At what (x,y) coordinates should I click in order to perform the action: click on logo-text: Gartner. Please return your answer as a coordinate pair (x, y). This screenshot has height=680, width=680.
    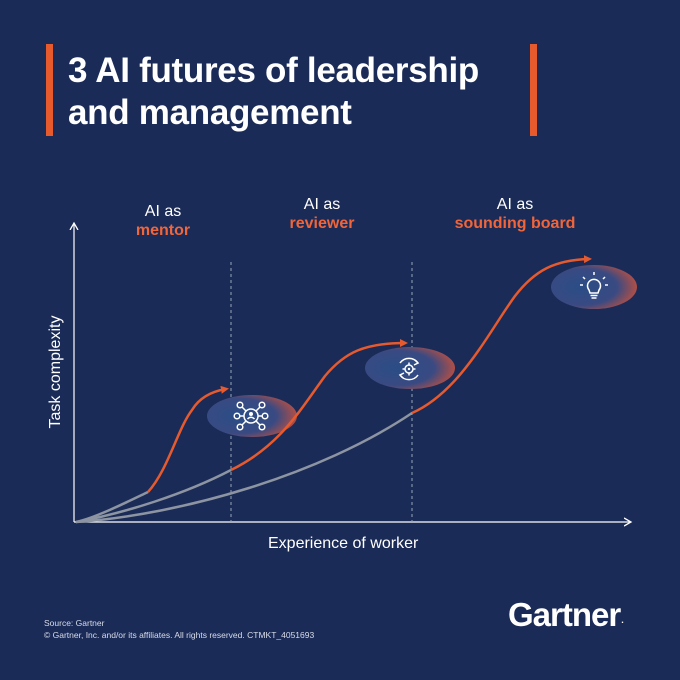
    Looking at the image, I should click on (564, 614).